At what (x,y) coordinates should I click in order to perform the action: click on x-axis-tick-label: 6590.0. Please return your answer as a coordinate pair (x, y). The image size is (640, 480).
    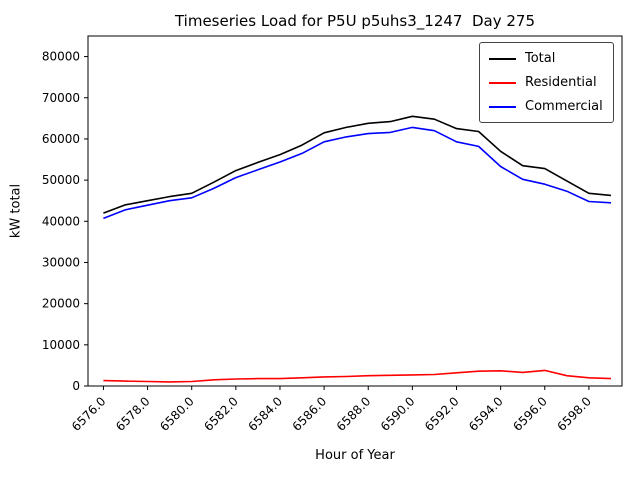
    Looking at the image, I should click on (398, 414).